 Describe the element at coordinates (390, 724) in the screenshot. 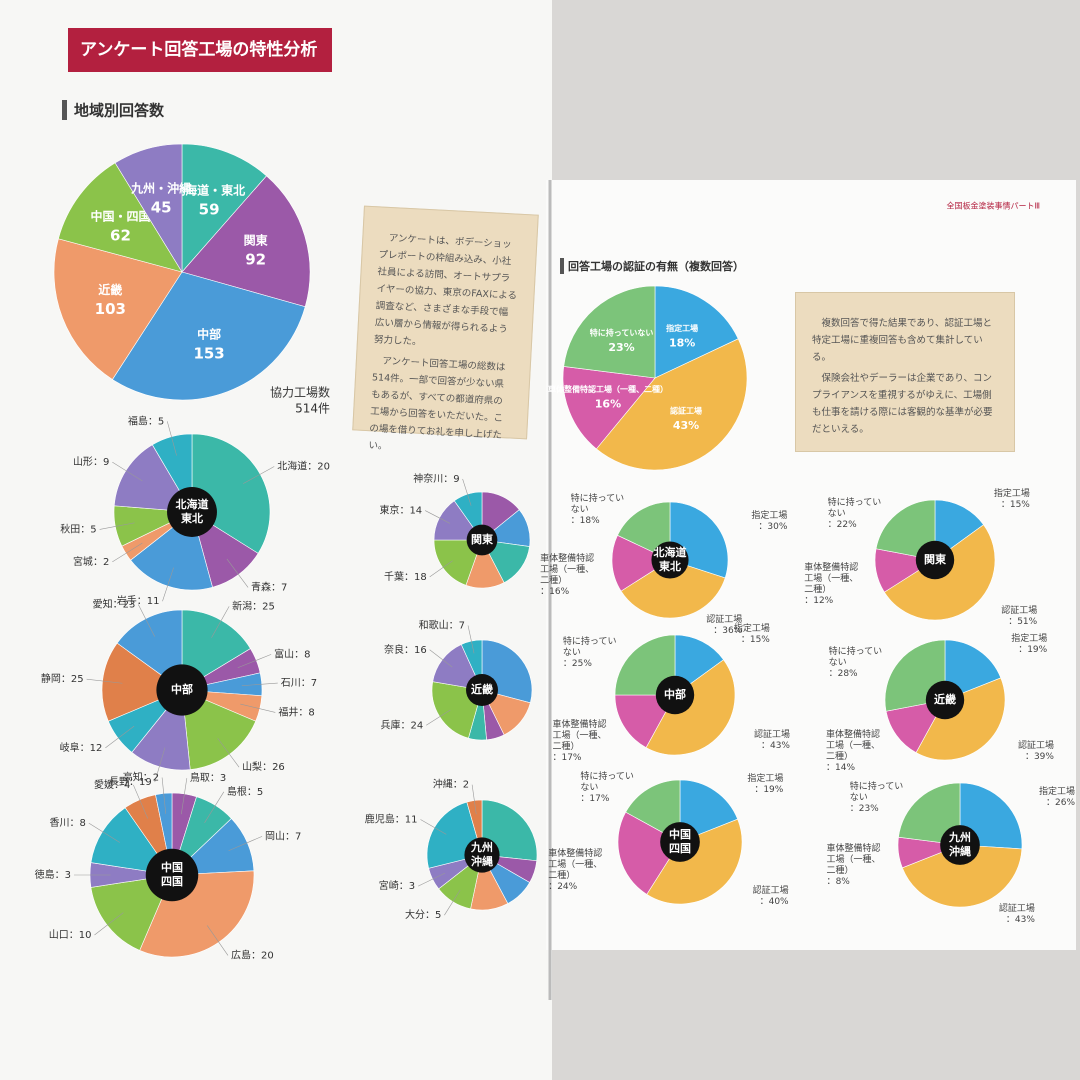

I see `label-part: 兵庫` at that location.